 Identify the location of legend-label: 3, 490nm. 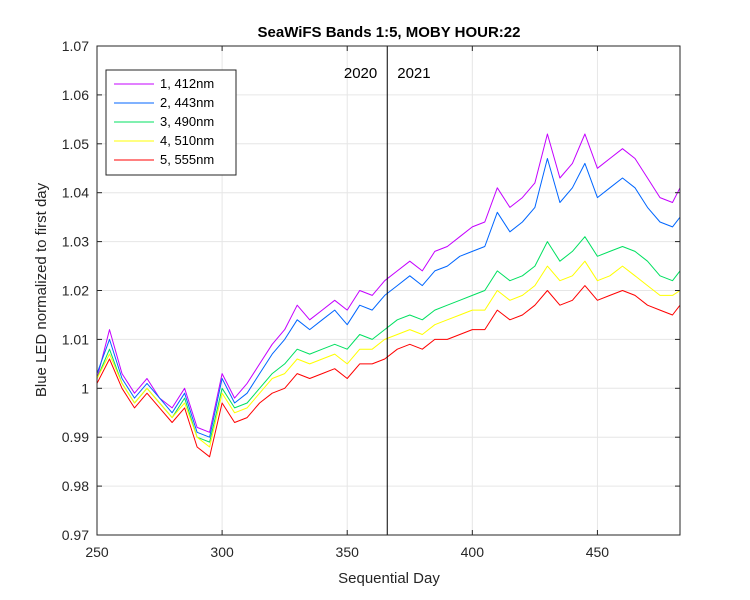
(187, 121).